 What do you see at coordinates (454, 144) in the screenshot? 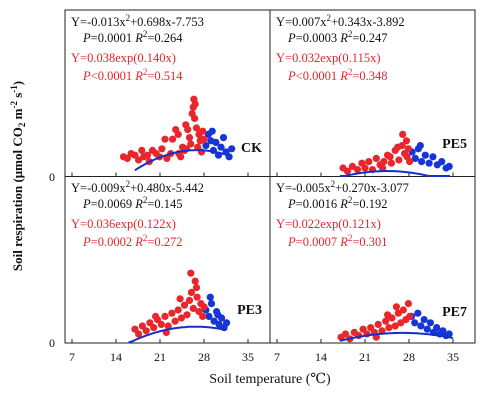
I see `panel-label: PE5` at bounding box center [454, 144].